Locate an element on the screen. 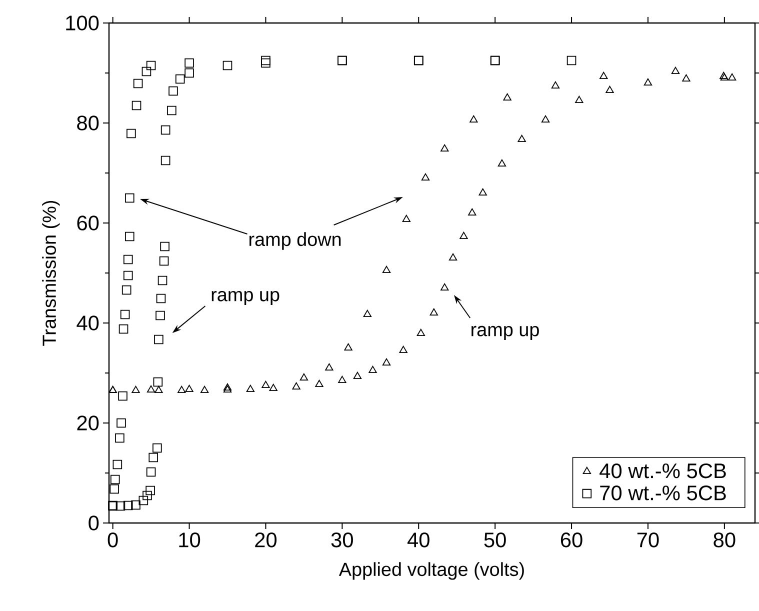 The image size is (759, 611). y-tick-label: 60 is located at coordinates (88, 223).